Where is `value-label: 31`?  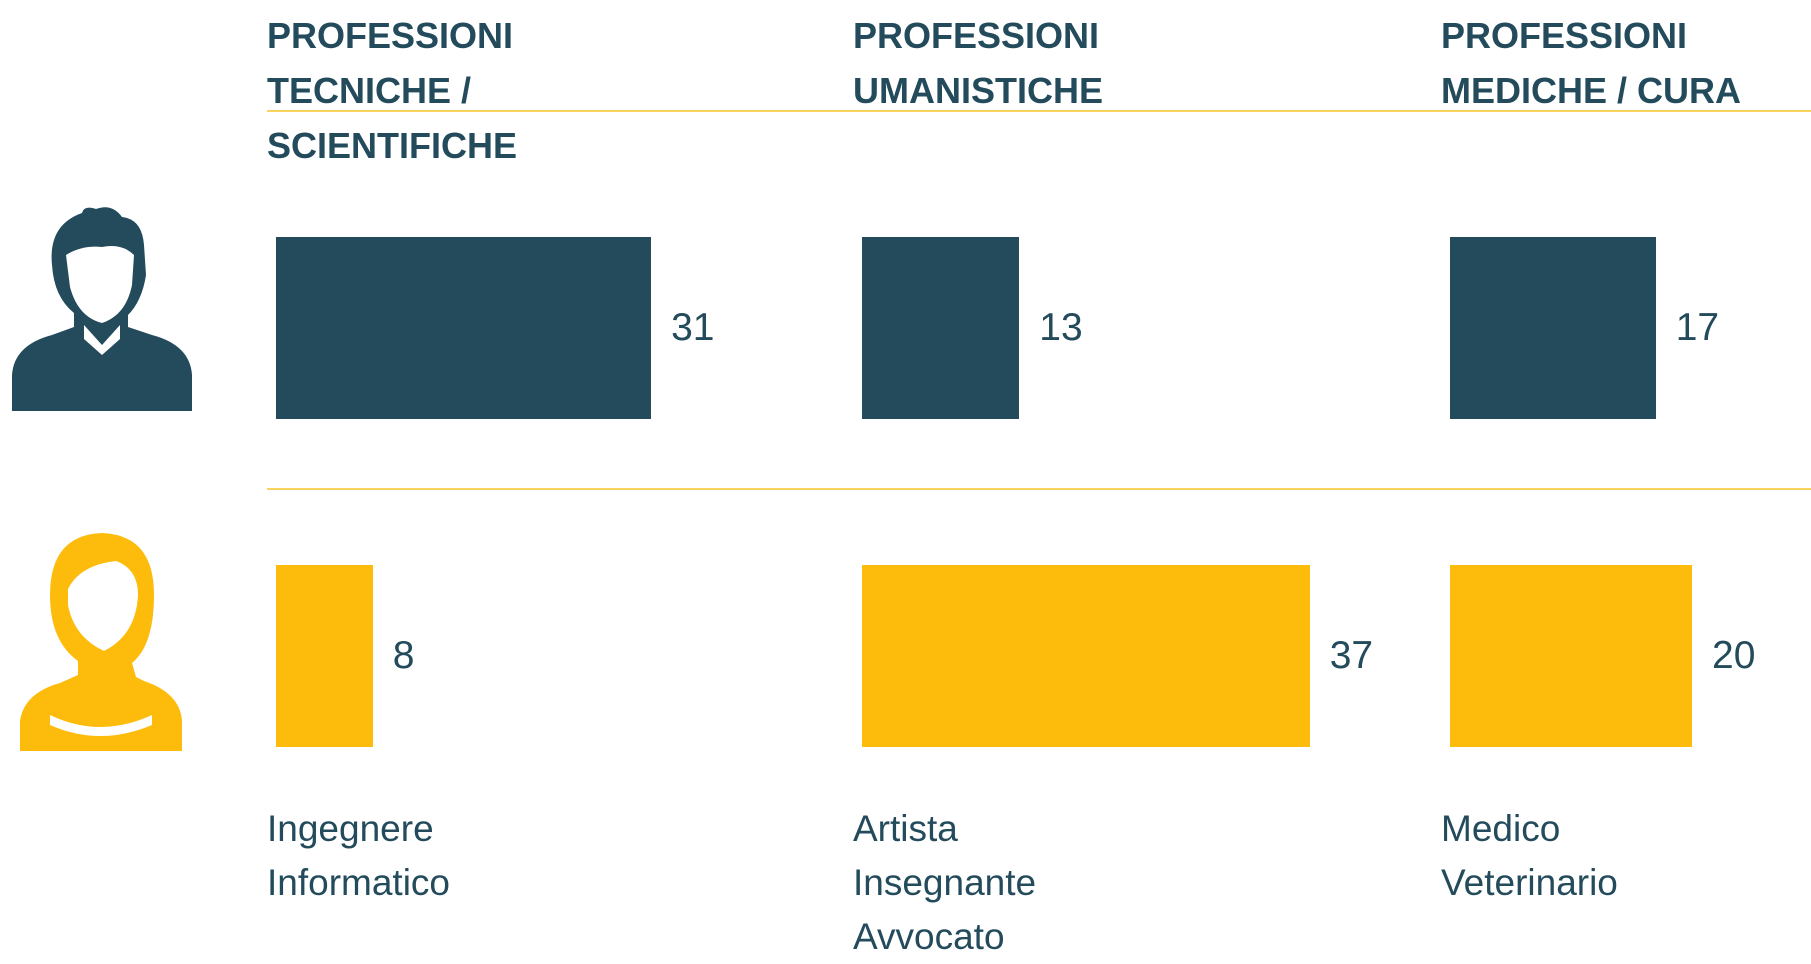 value-label: 31 is located at coordinates (693, 327).